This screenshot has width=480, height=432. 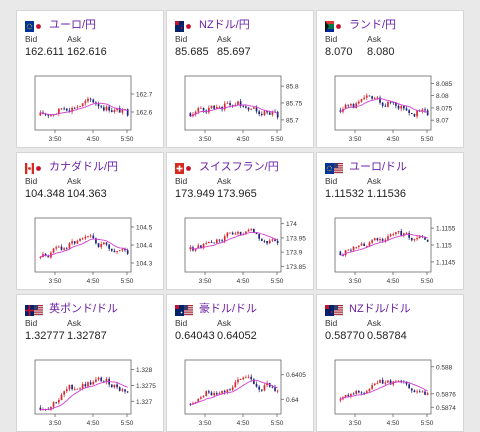 What do you see at coordinates (212, 24) in the screenshot?
I see `pair-link: NZドル/円` at bounding box center [212, 24].